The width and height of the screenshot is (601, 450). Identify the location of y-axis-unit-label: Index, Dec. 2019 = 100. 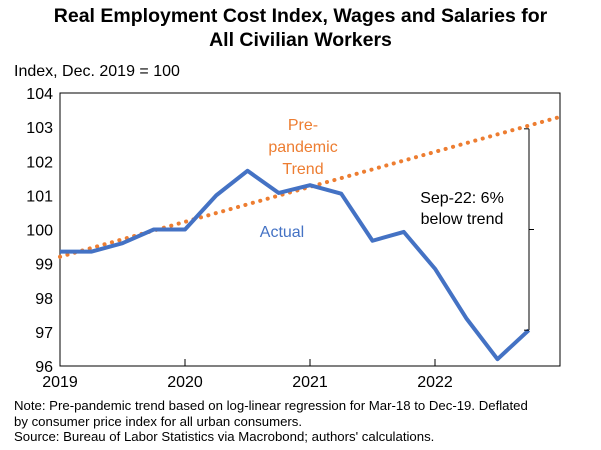
(97, 71).